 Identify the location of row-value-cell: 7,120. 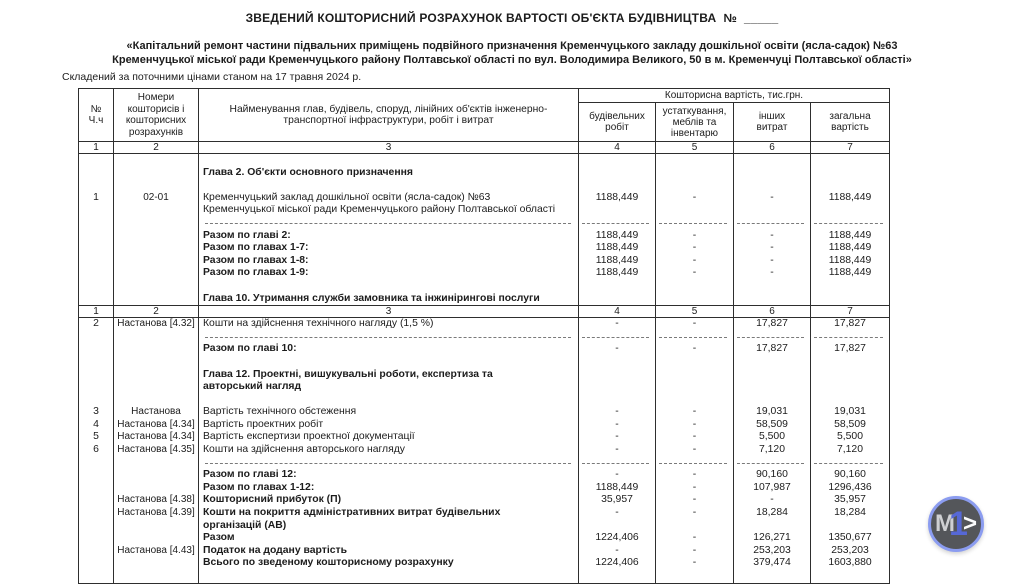
(772, 450).